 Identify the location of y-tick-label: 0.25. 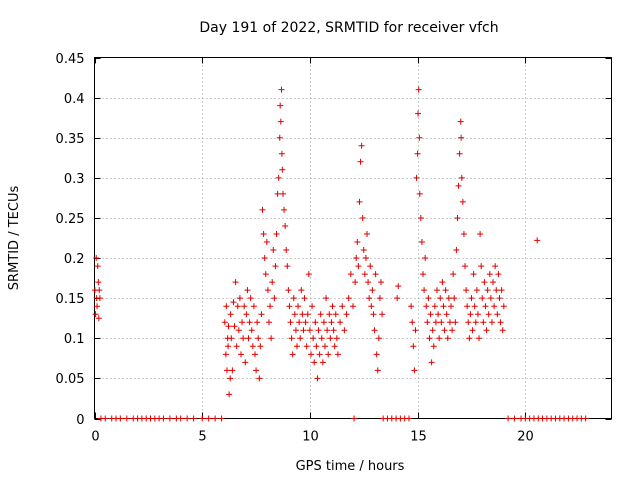
(70, 219).